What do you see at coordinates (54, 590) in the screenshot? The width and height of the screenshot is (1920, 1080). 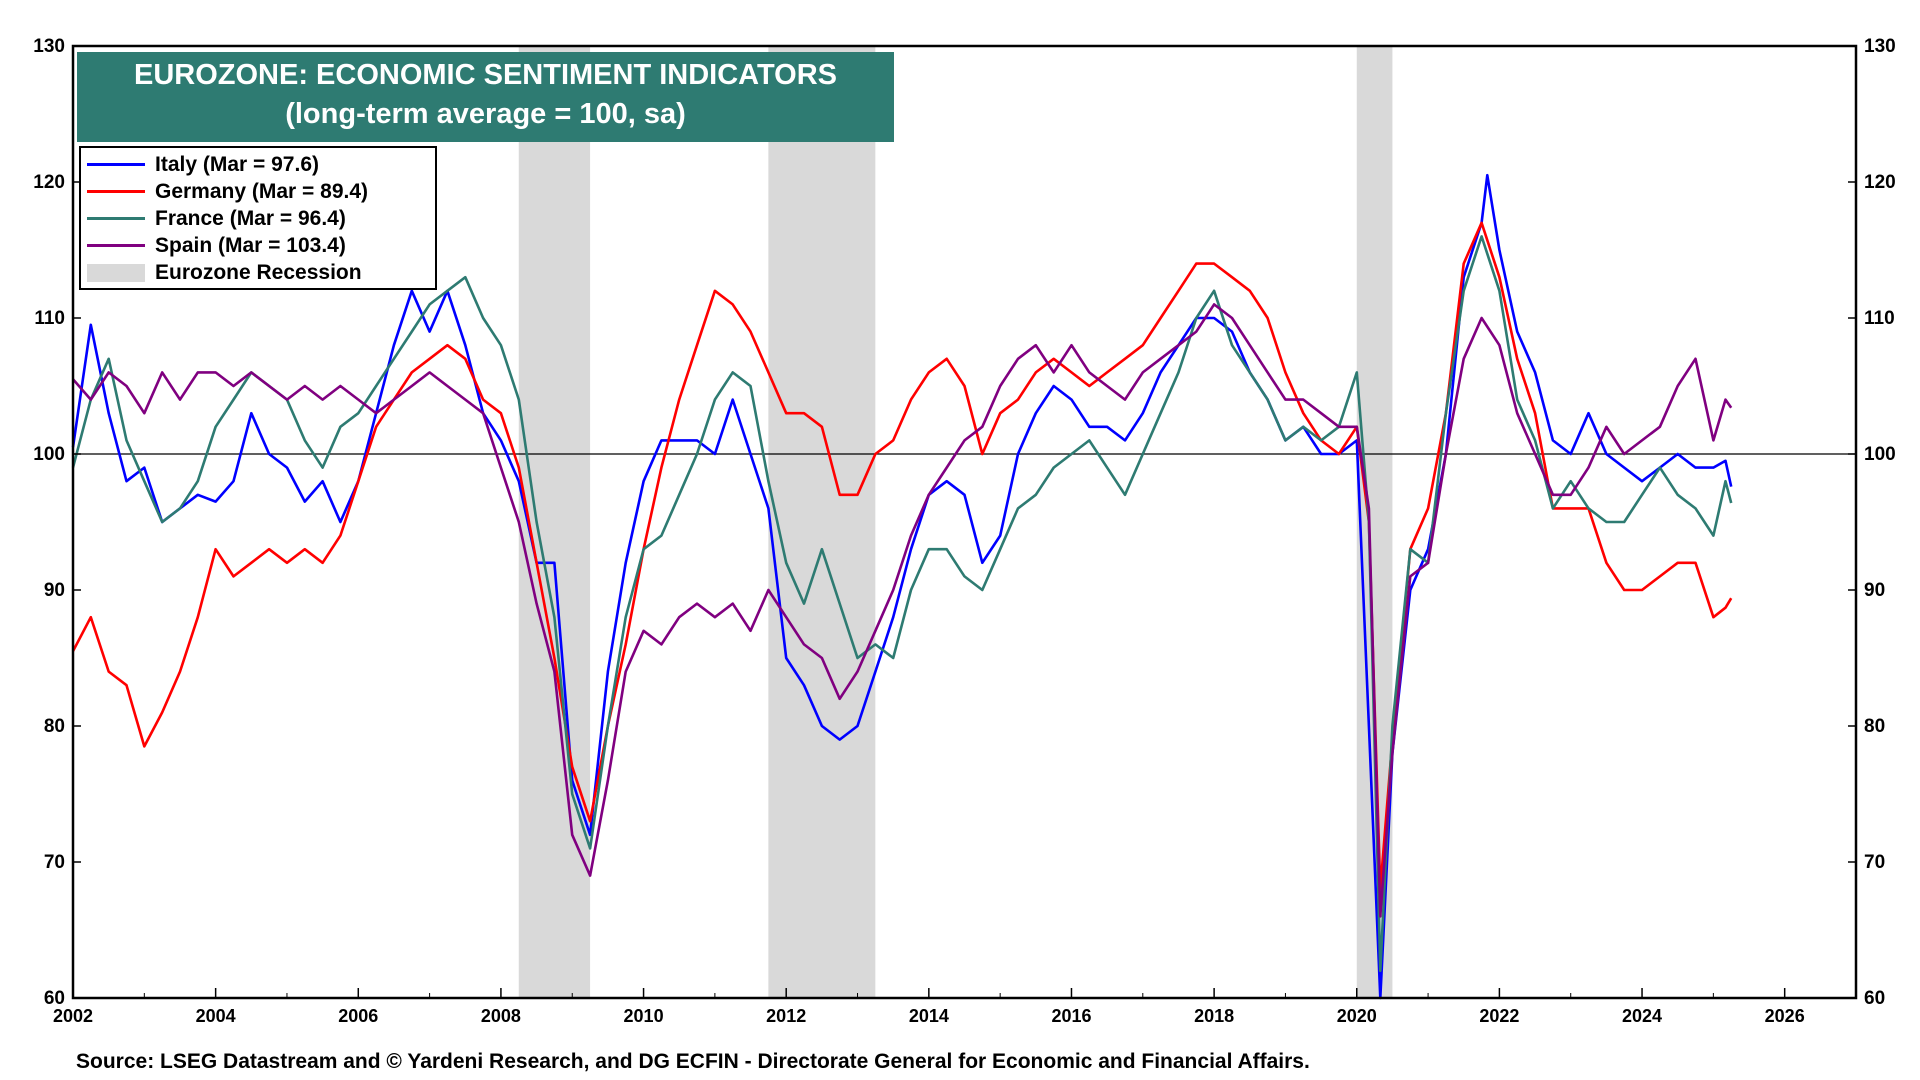 I see `y-tick-label-left-90: 90` at bounding box center [54, 590].